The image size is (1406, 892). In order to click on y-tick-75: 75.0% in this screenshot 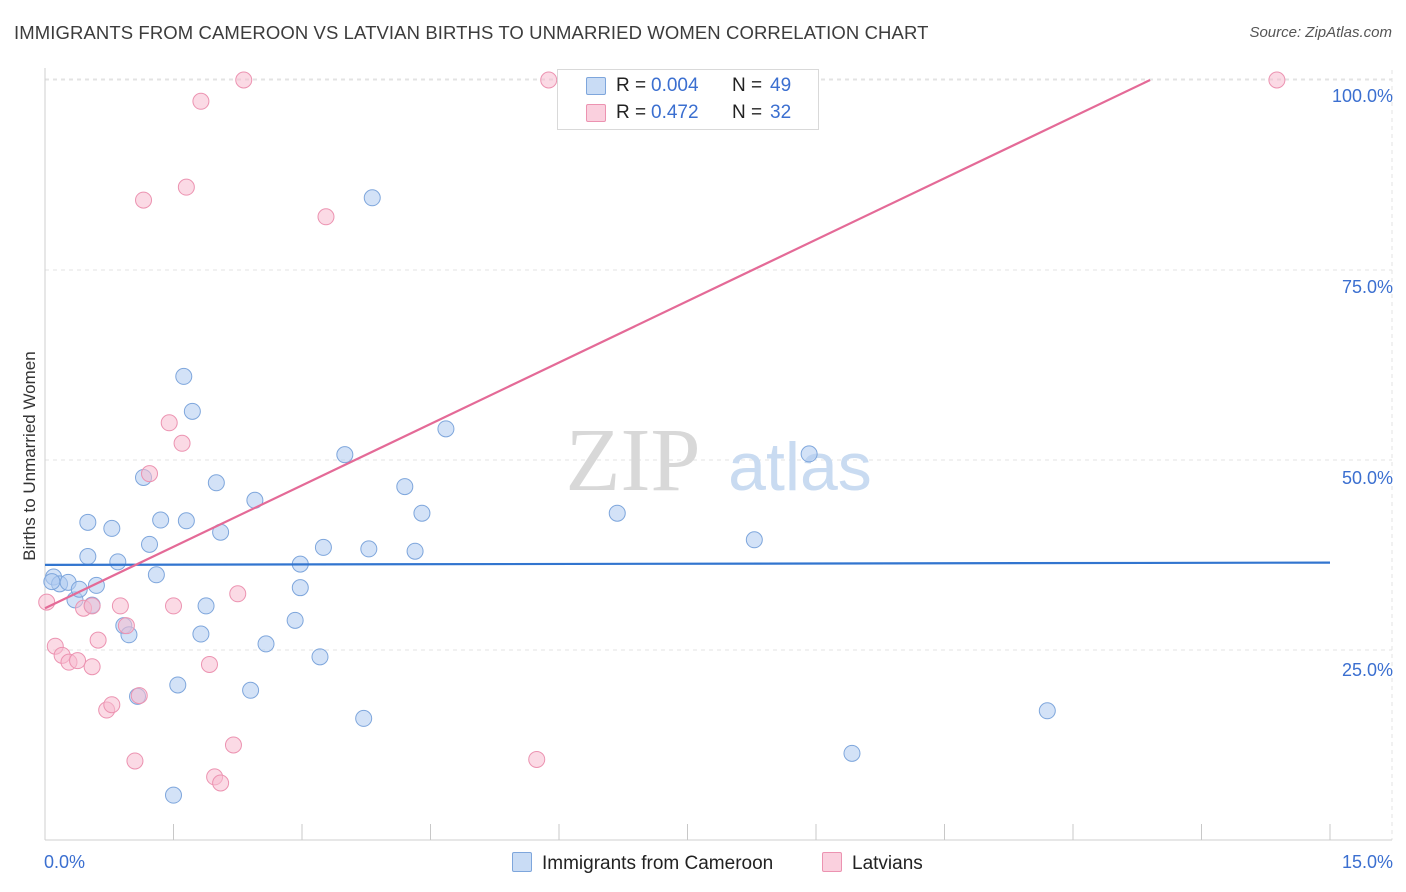, I will do `click(1367, 287)`.